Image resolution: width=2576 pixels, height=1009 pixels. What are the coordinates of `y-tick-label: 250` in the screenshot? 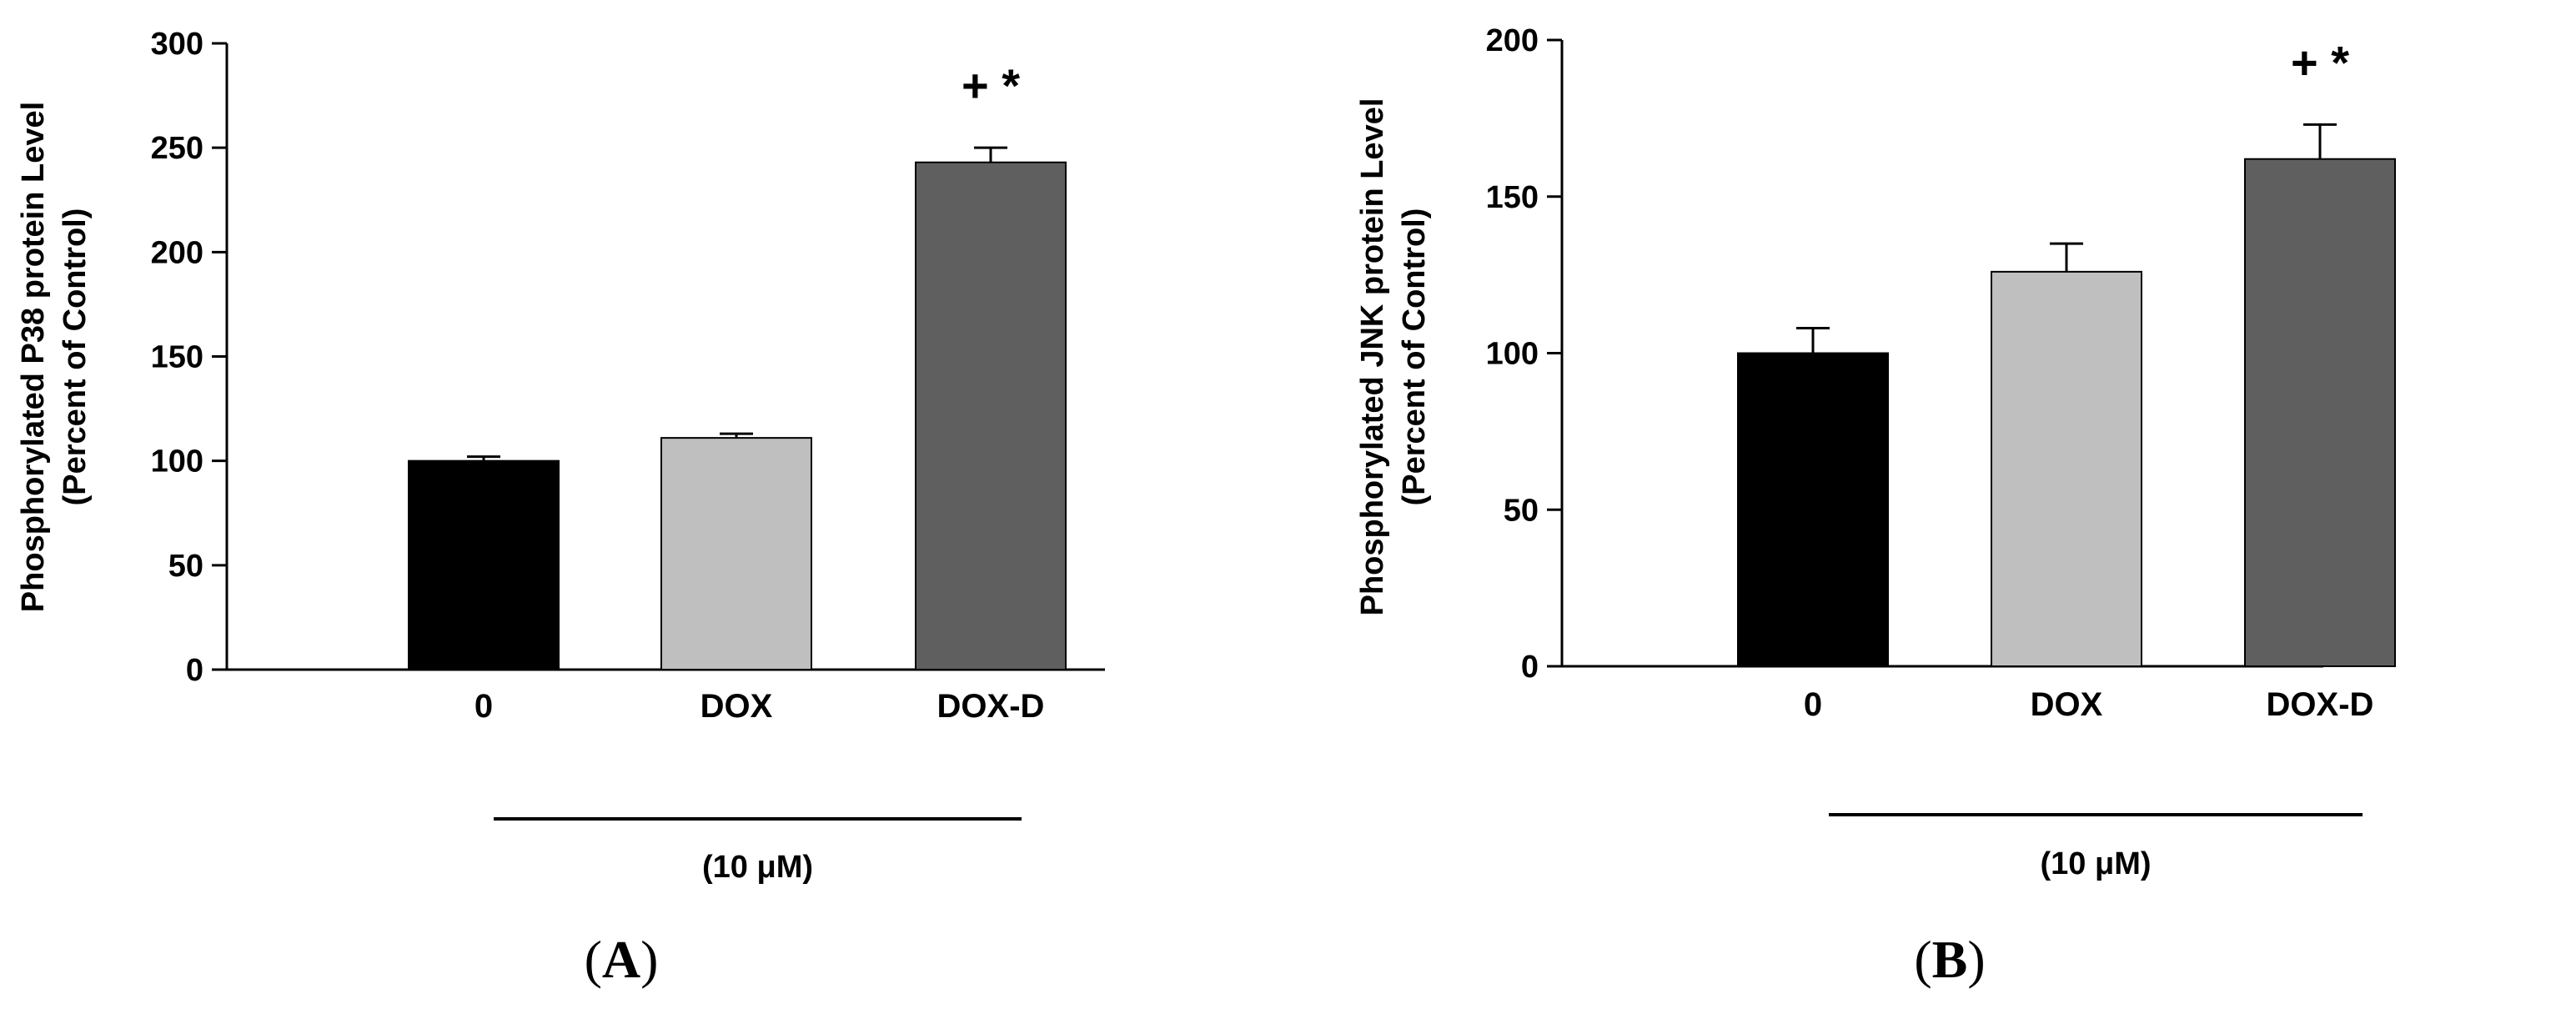 It's located at (177, 148).